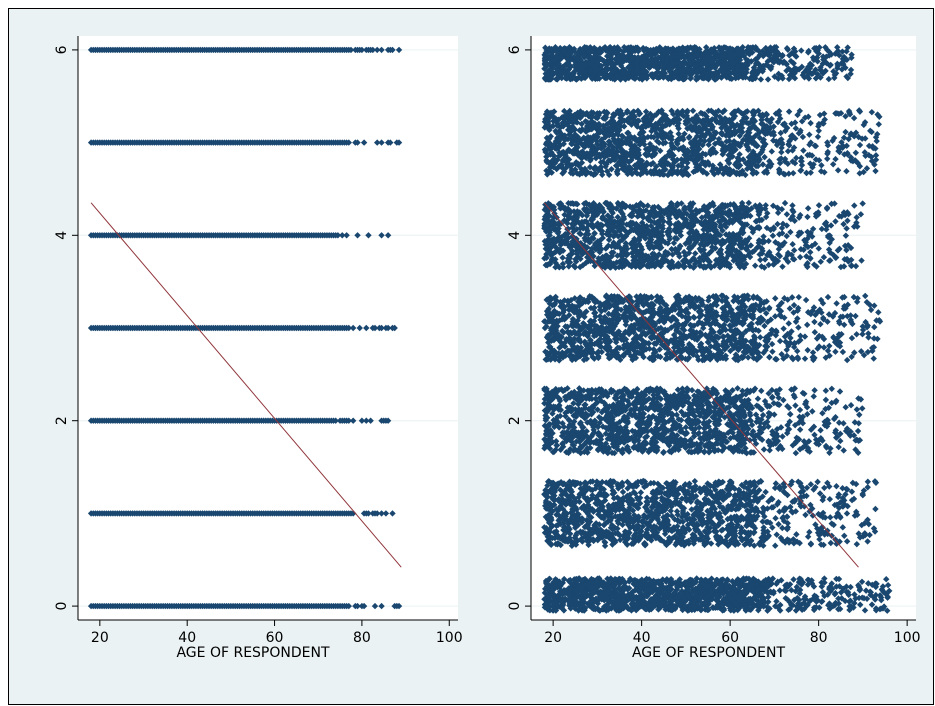 The width and height of the screenshot is (935, 706). What do you see at coordinates (449, 638) in the screenshot?
I see `x-tick-label: 100` at bounding box center [449, 638].